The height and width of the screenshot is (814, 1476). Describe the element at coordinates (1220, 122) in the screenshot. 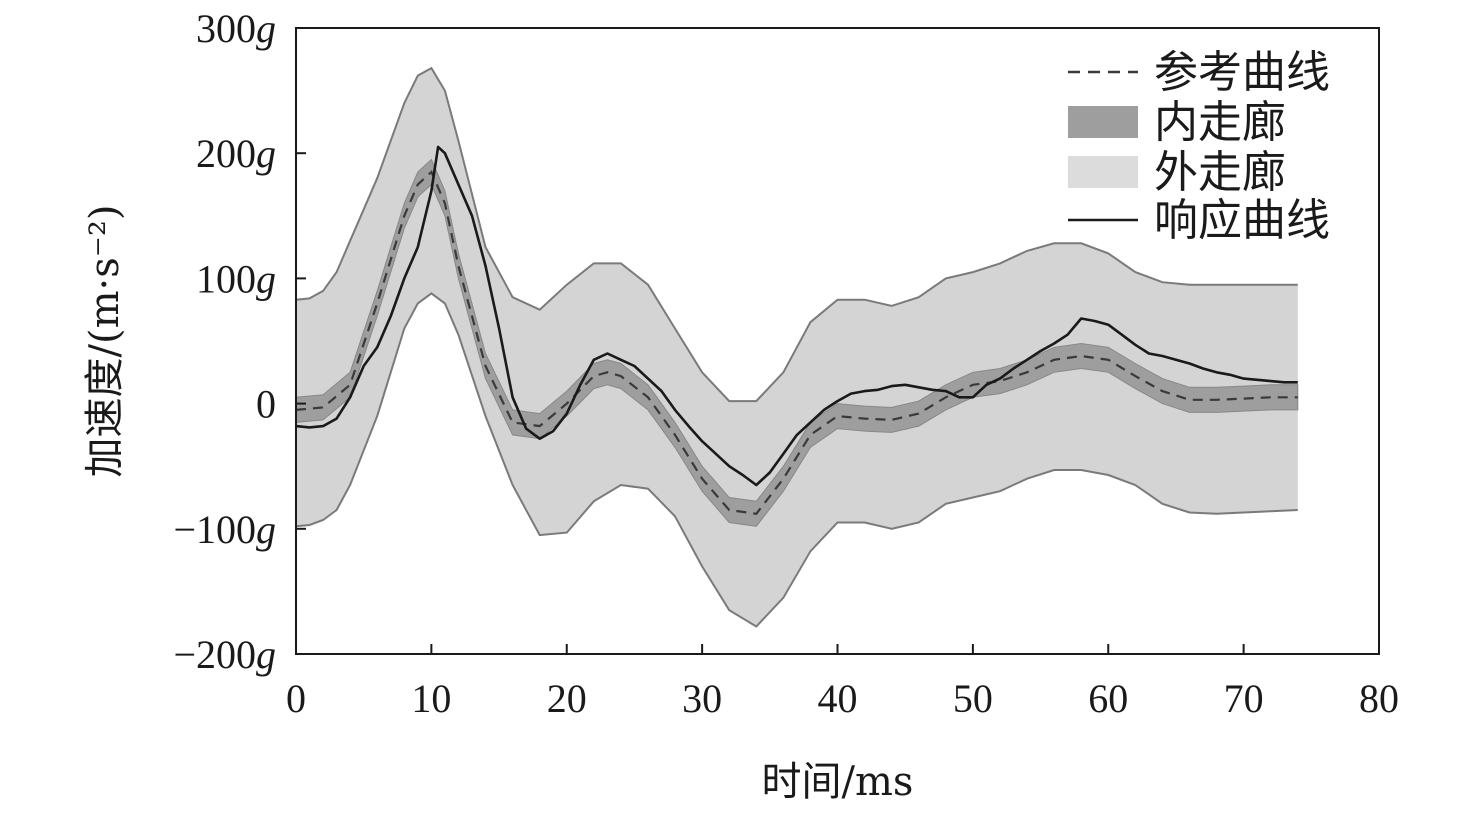

I see `legend-label-inner: 内走廊` at that location.